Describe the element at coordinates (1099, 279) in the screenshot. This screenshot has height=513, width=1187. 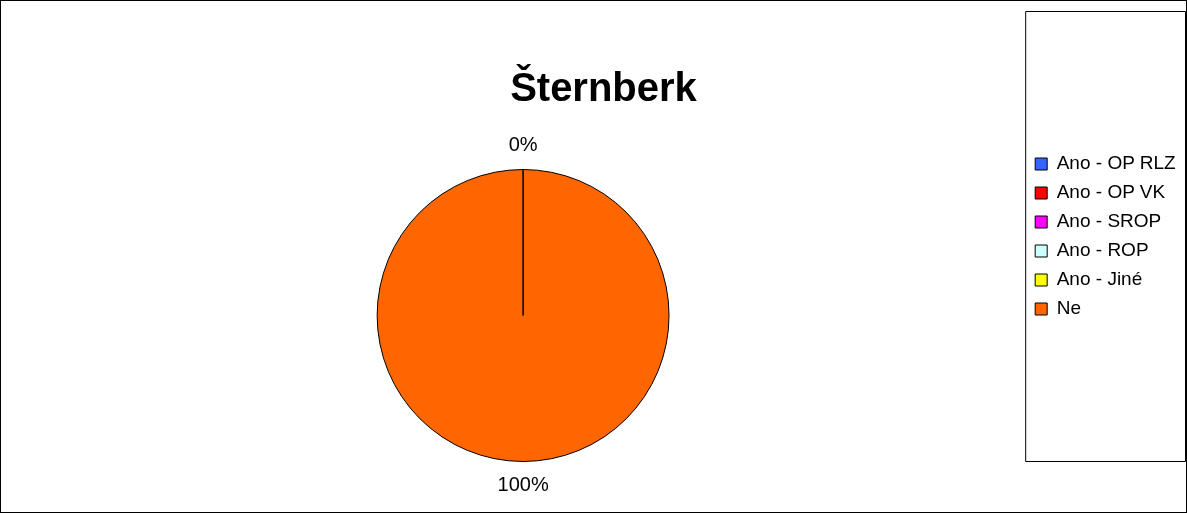
I see `legend-label: Ano - Jiné` at that location.